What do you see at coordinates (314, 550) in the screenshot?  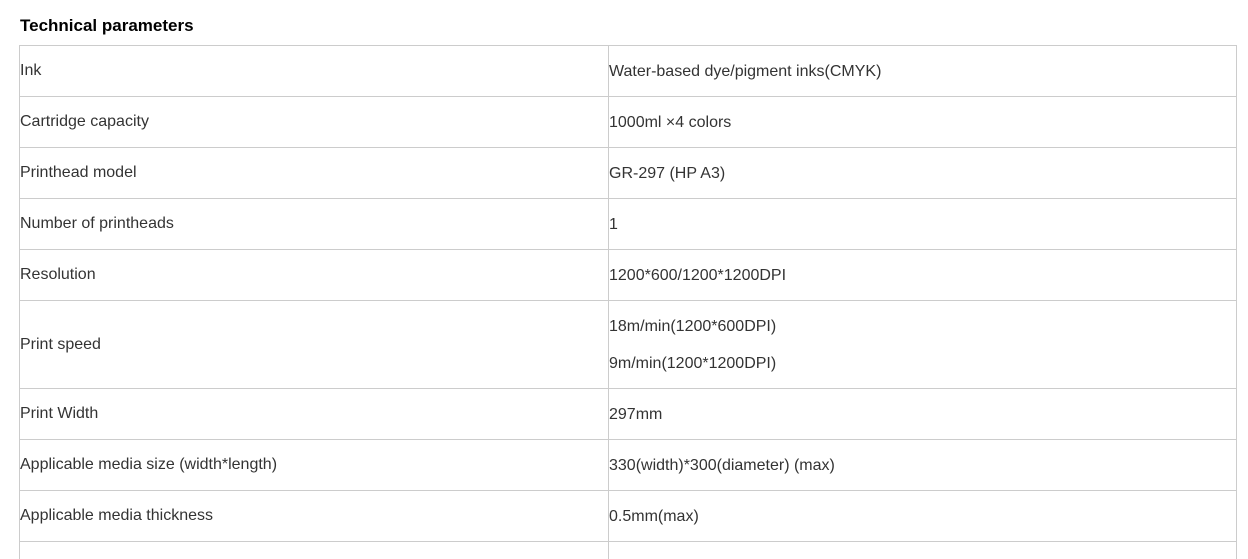 I see `param-label` at bounding box center [314, 550].